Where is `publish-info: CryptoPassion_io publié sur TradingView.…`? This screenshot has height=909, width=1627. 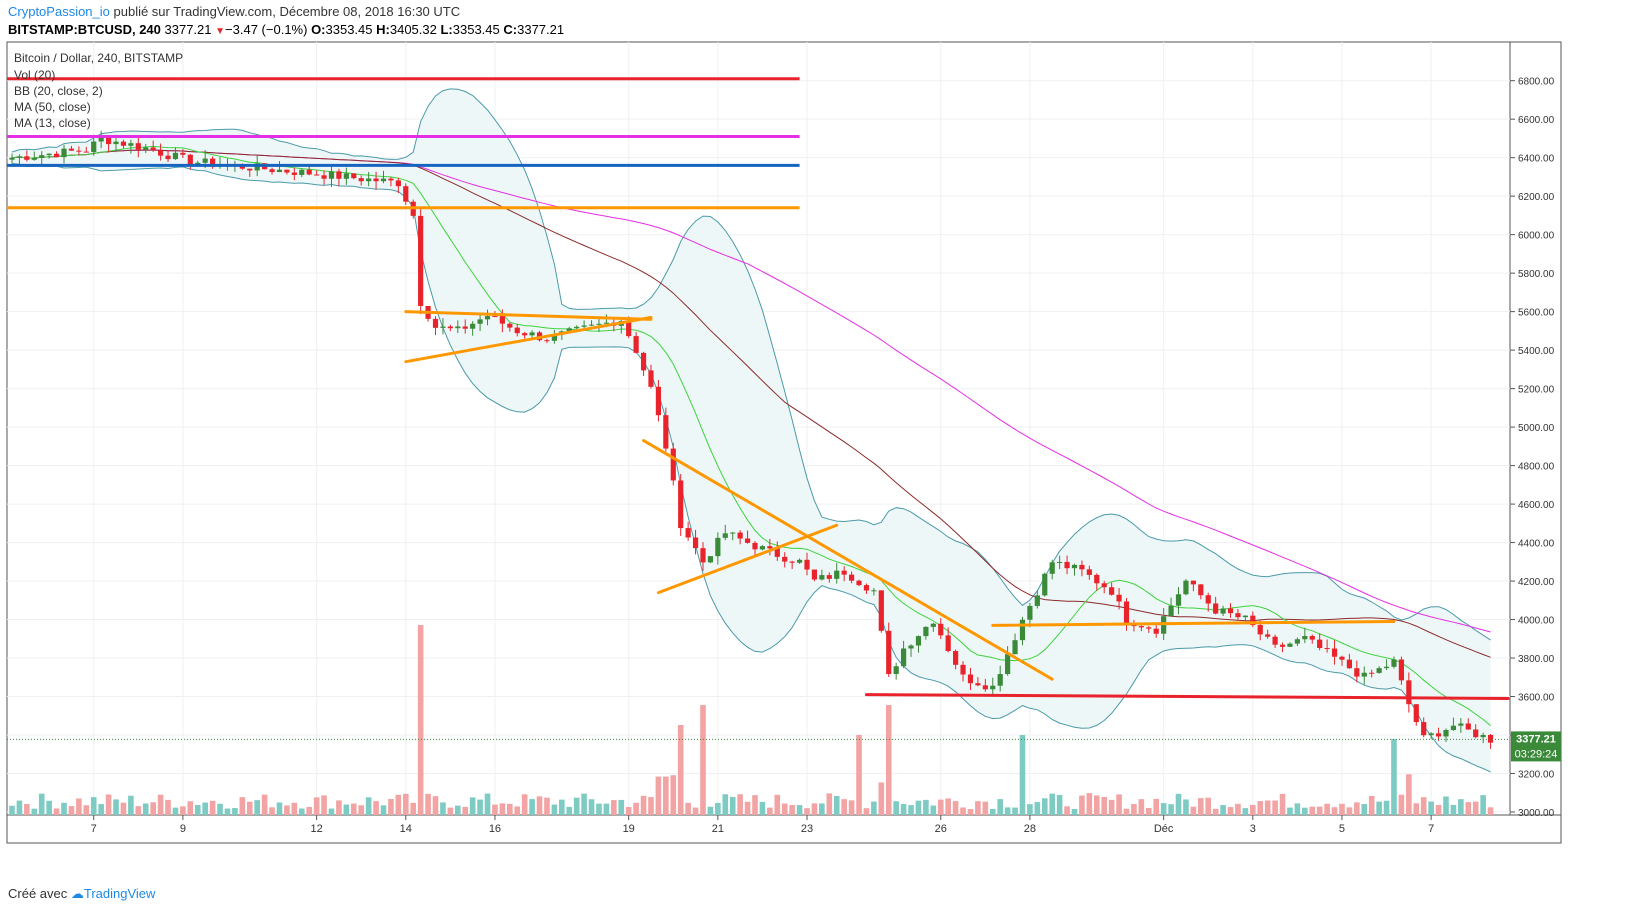 publish-info: CryptoPassion_io publié sur TradingView.… is located at coordinates (234, 11).